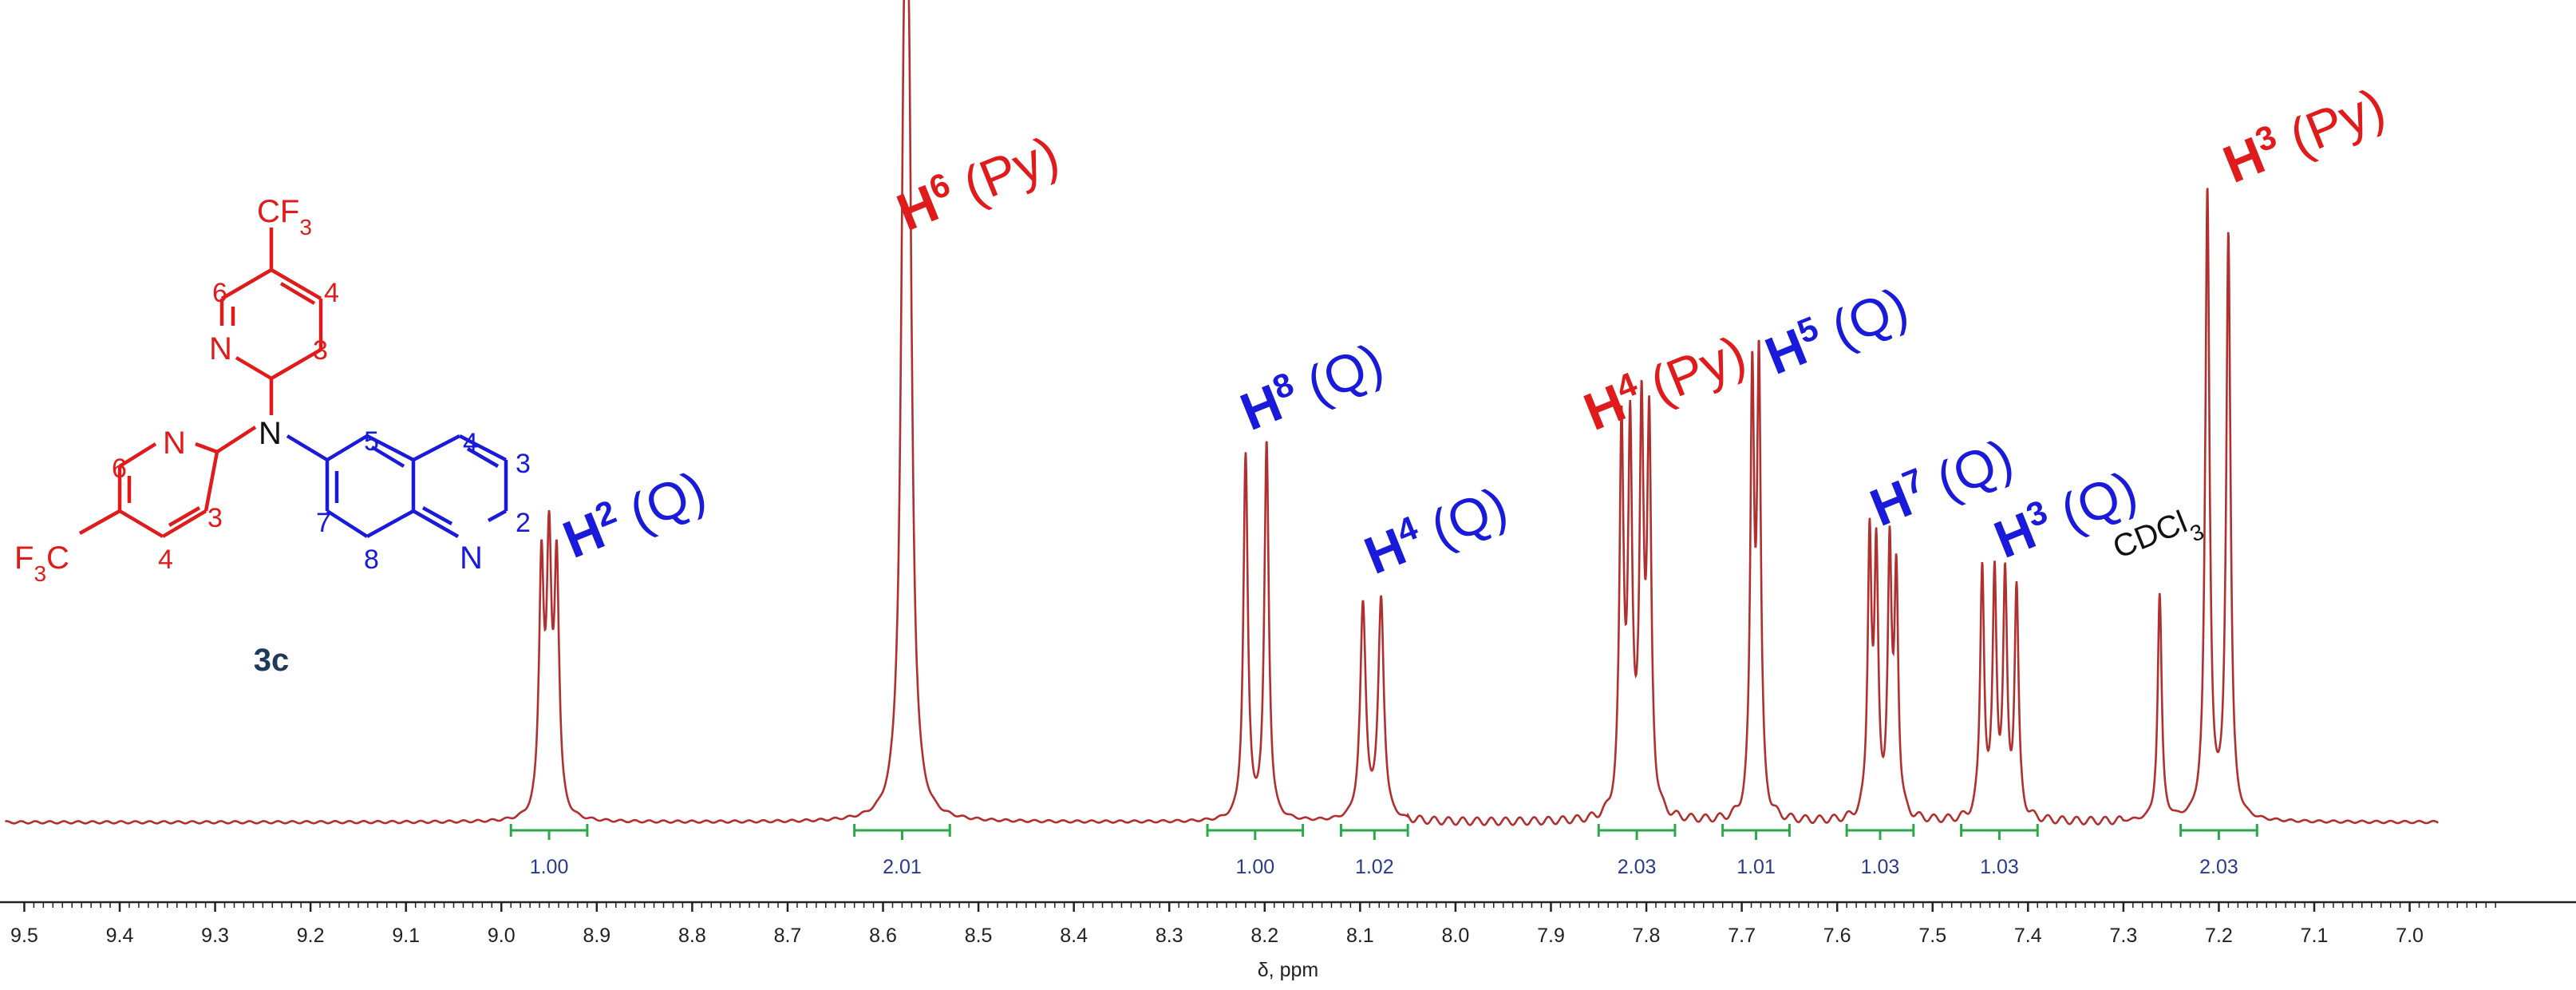  Describe the element at coordinates (272, 660) in the screenshot. I see `compound-label: 3c` at that location.